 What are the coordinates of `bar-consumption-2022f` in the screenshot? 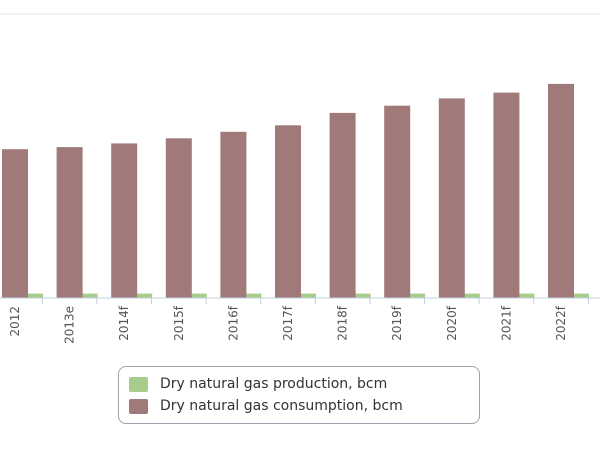 It's located at (561, 191).